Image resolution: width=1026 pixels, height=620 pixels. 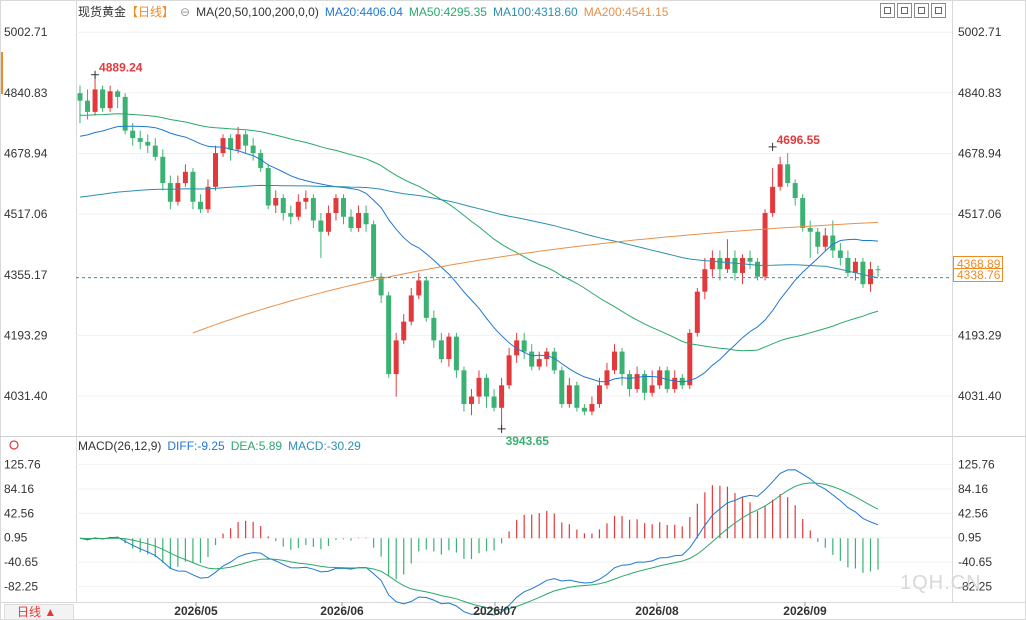 What do you see at coordinates (257, 12) in the screenshot?
I see `ma-params: MA(20,50,100,200,0,0)` at bounding box center [257, 12].